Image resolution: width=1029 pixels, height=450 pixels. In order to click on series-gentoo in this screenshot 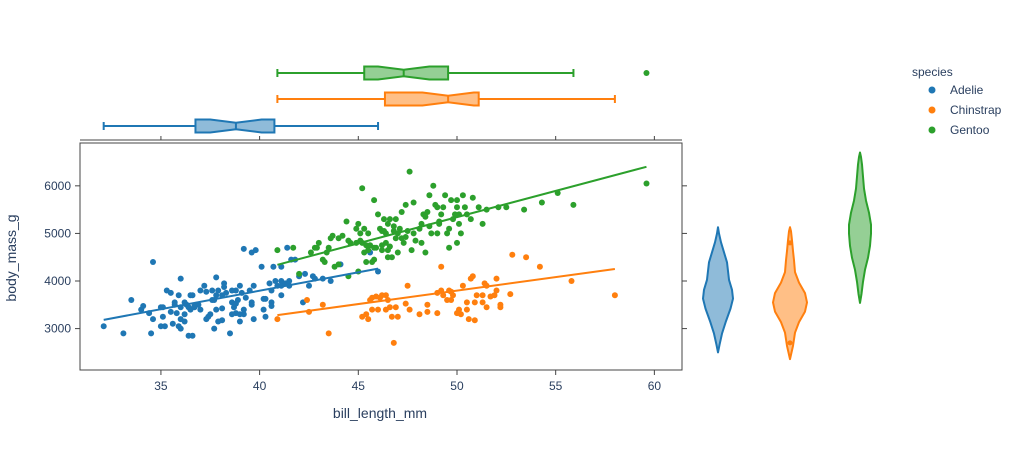, I will do `click(462, 224)`.